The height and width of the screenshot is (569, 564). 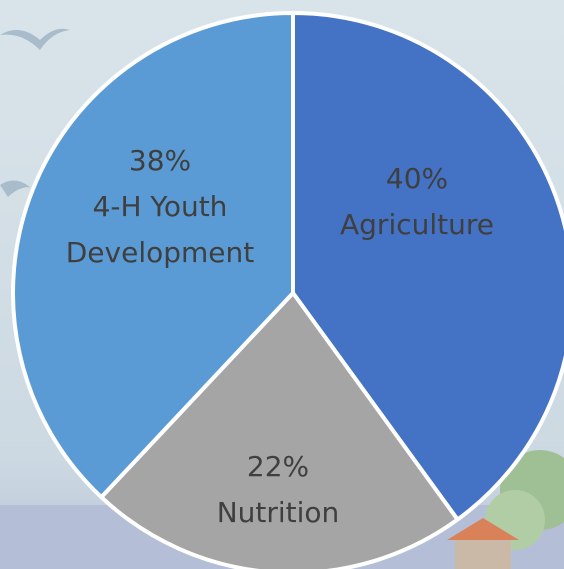 What do you see at coordinates (278, 512) in the screenshot?
I see `category-label: Nutrition` at bounding box center [278, 512].